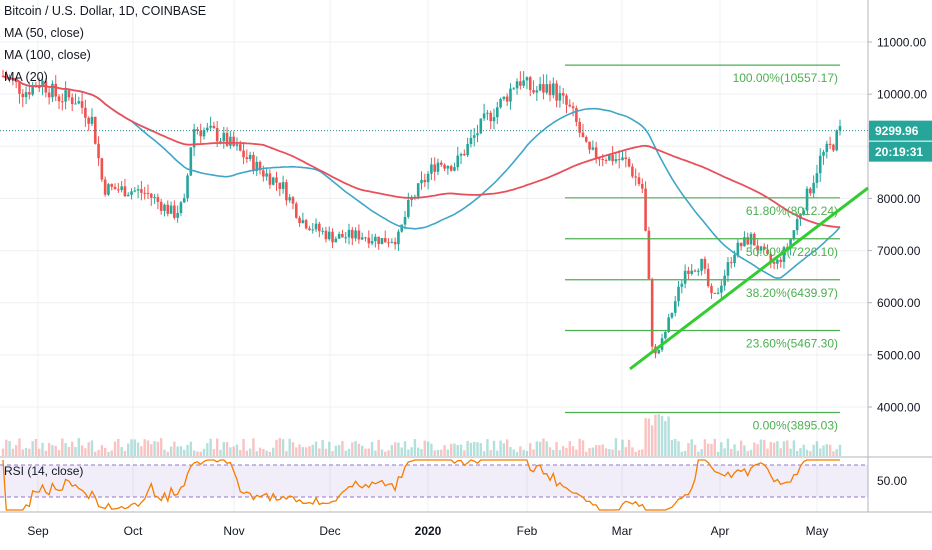  What do you see at coordinates (47, 55) in the screenshot?
I see `ma100-legend: MA (100, close)` at bounding box center [47, 55].